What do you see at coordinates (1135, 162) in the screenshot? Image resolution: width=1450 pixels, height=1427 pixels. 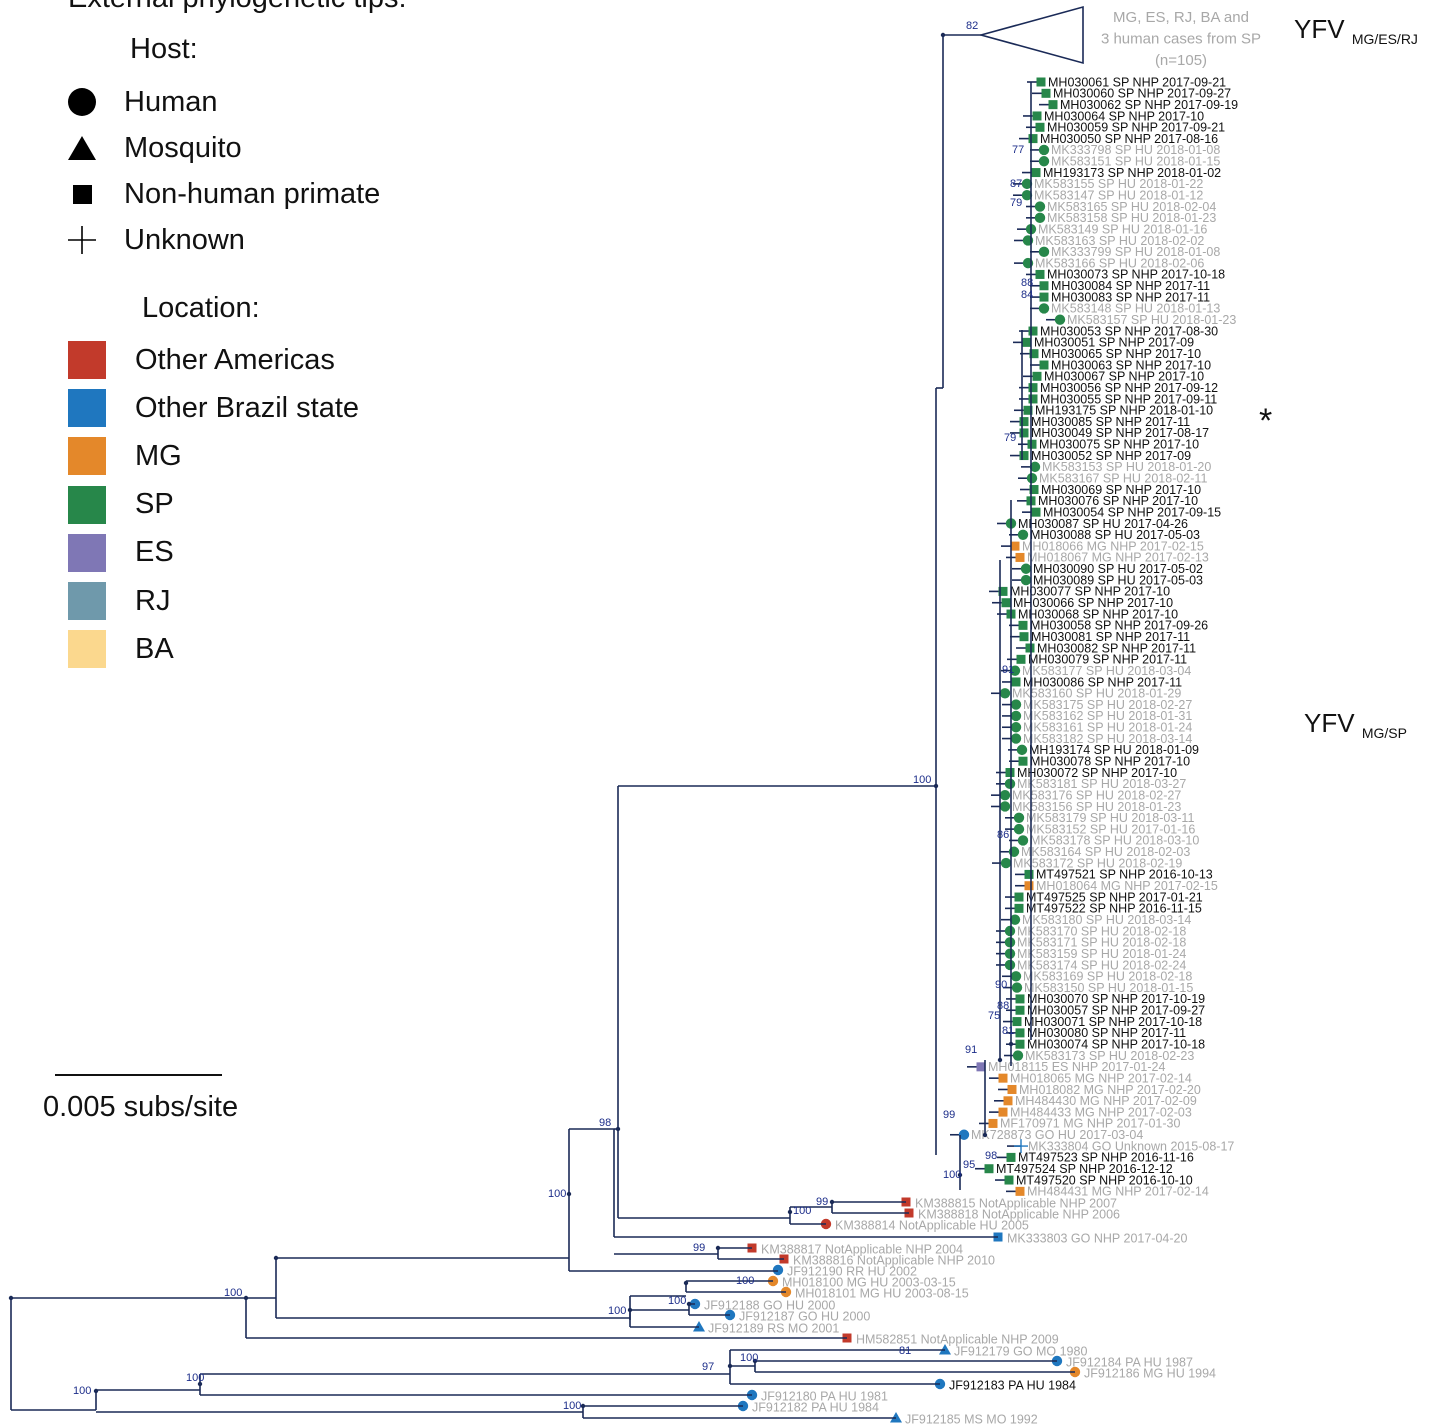 I see `tip-label: MK583151 SP HU 2018-01-15` at bounding box center [1135, 162].